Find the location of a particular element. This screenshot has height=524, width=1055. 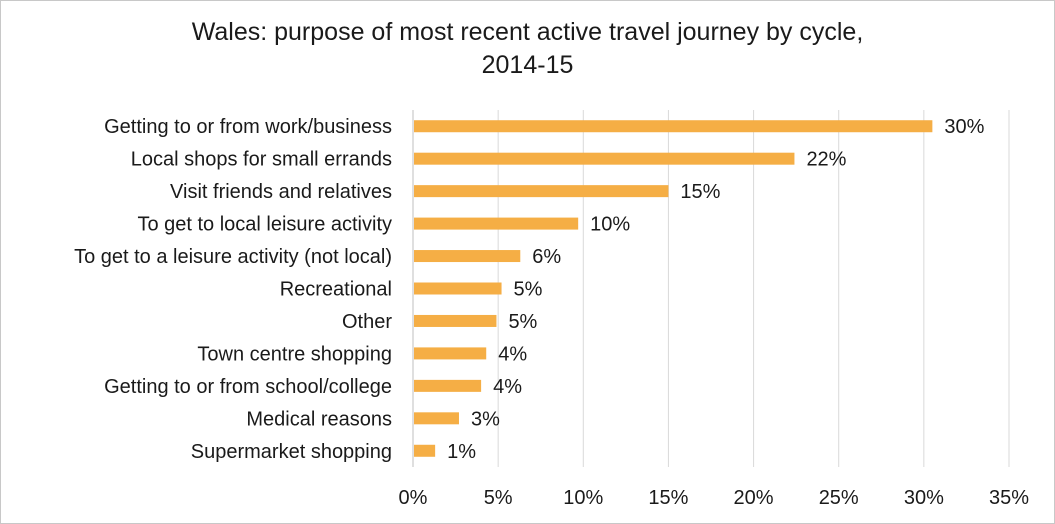

category-label: Getting to or from work/business is located at coordinates (248, 127).